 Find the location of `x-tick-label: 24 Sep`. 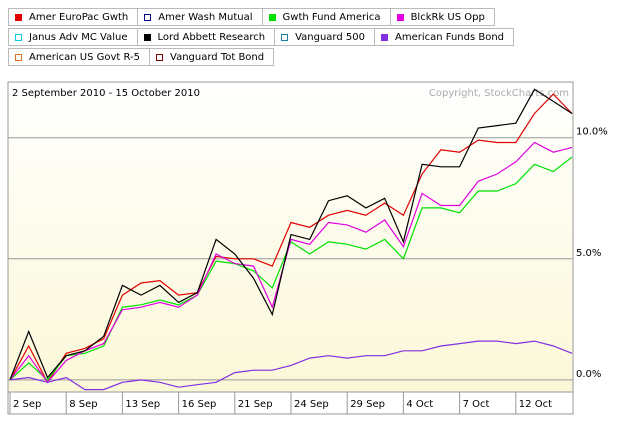

x-tick-label: 24 Sep is located at coordinates (311, 404).